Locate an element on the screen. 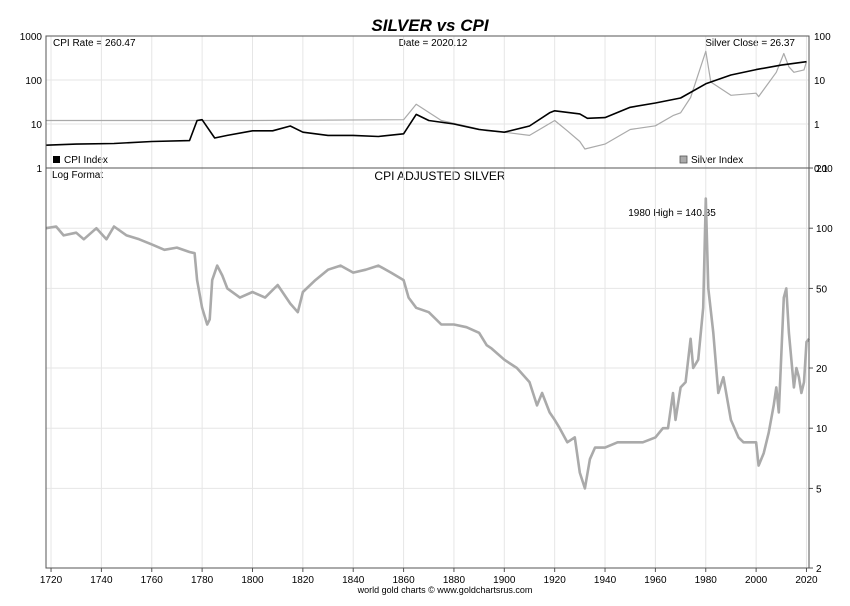  x-tick-label: 1880 is located at coordinates (454, 580).